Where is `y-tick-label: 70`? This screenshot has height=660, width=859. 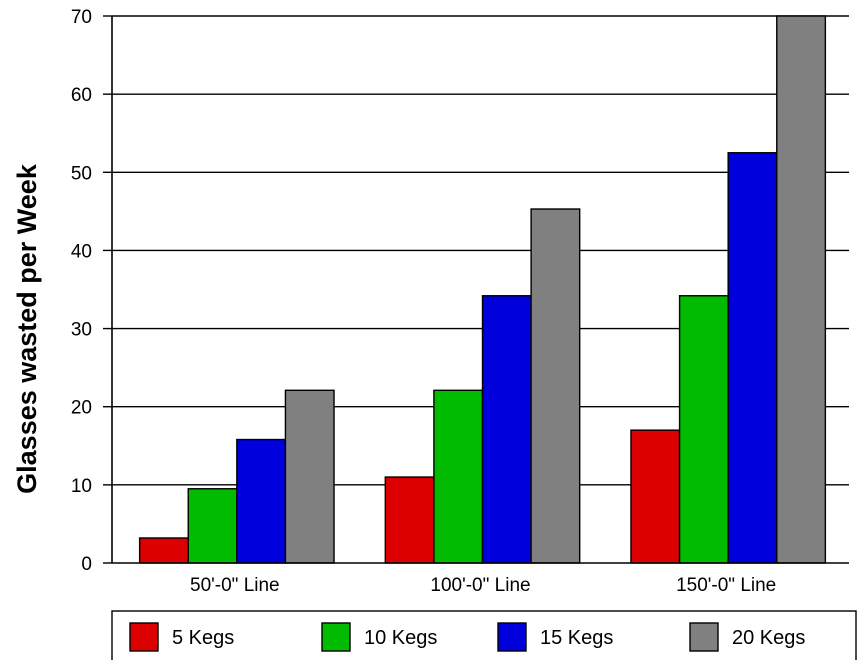
y-tick-label: 70 is located at coordinates (81, 17).